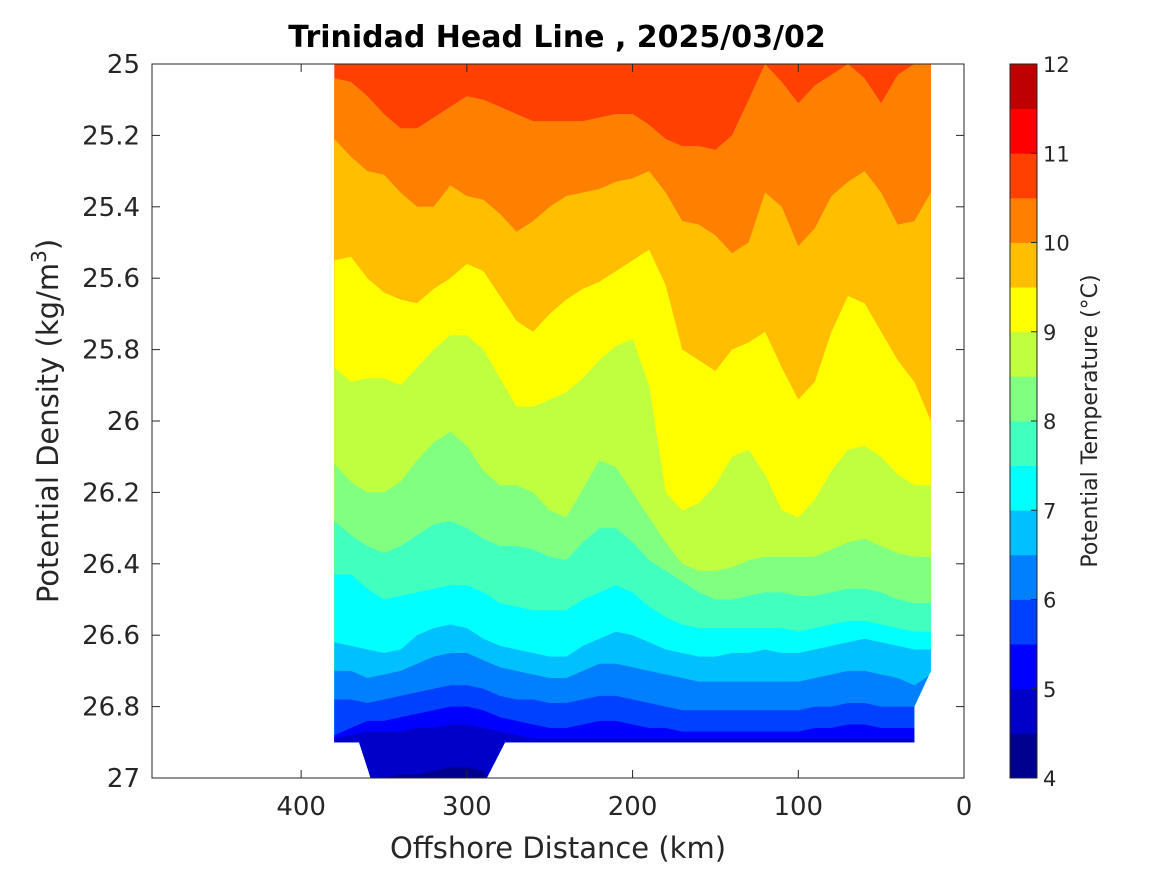  I want to click on colorbar-tick-label: 11, so click(1056, 154).